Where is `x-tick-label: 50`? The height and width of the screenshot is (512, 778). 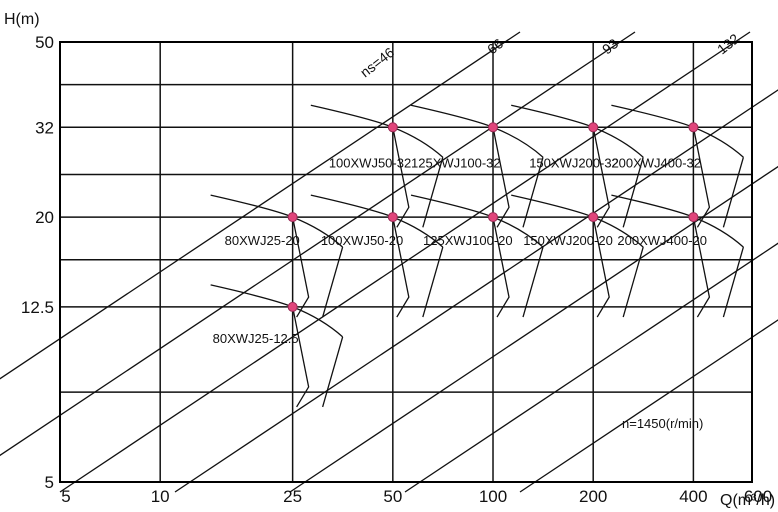 x-tick-label: 50 is located at coordinates (392, 496).